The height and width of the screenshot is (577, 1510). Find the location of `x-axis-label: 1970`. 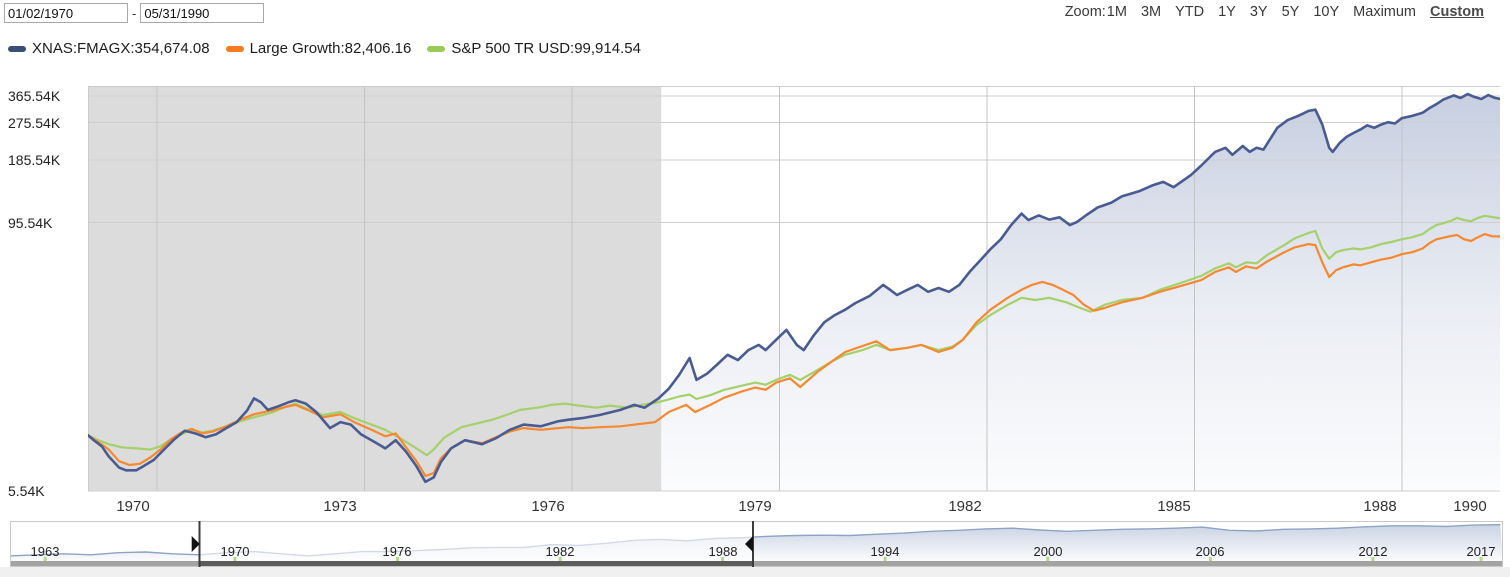

x-axis-label: 1970 is located at coordinates (133, 506).